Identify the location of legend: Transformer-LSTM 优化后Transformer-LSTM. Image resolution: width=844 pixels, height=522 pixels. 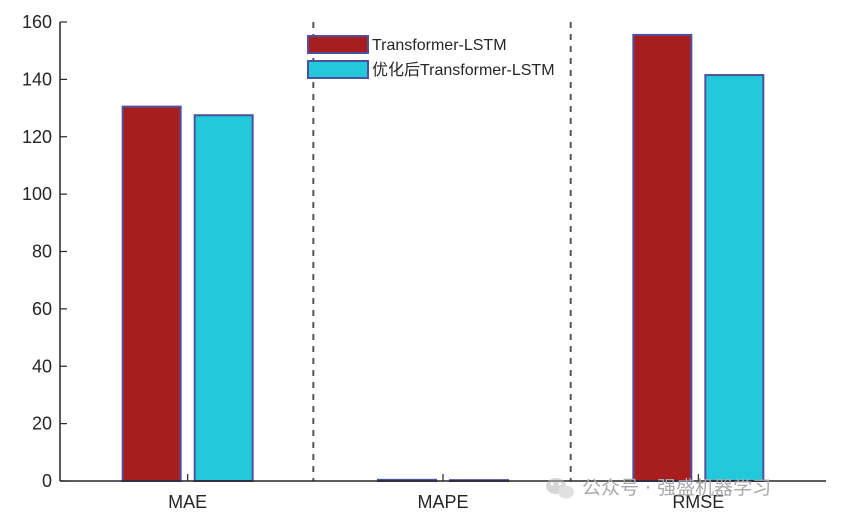
(431, 57).